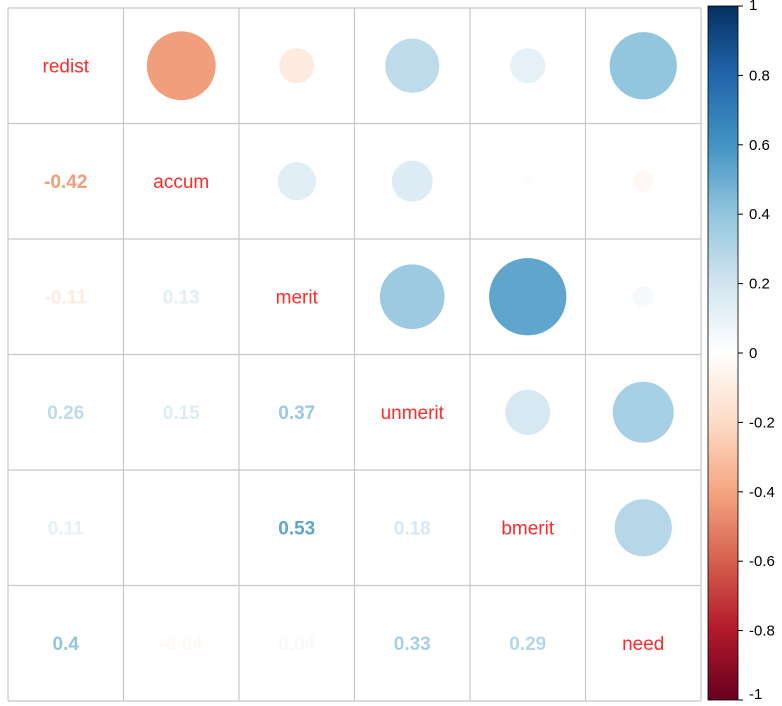  Describe the element at coordinates (762, 631) in the screenshot. I see `colorbar-tick-label: -0.8` at that location.